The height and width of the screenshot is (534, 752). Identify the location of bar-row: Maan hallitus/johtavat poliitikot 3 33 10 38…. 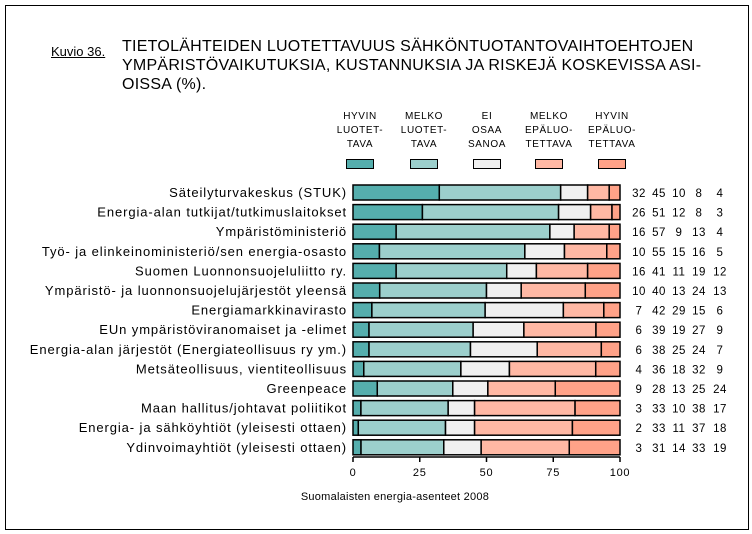
(434, 408).